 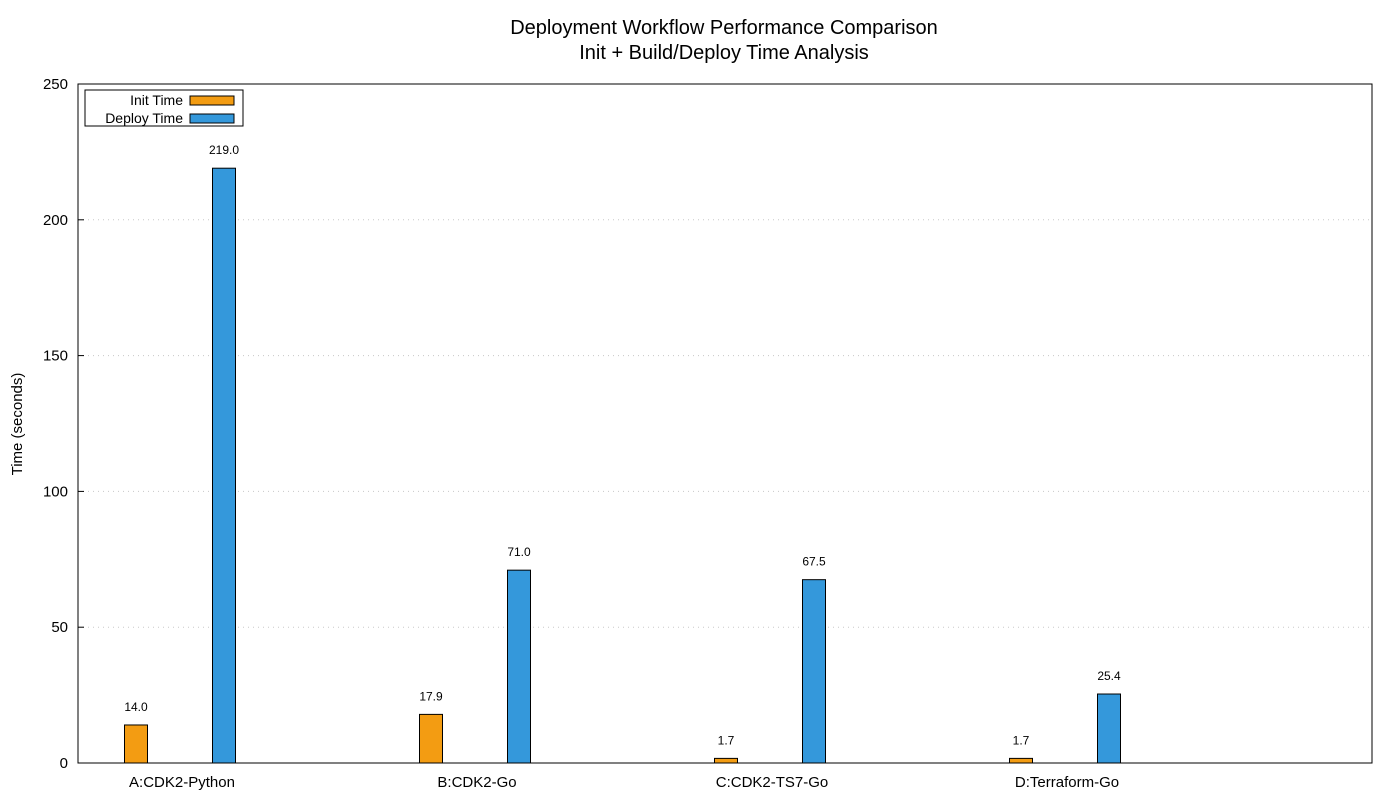 What do you see at coordinates (55, 220) in the screenshot?
I see `y-tick-label-200: 200` at bounding box center [55, 220].